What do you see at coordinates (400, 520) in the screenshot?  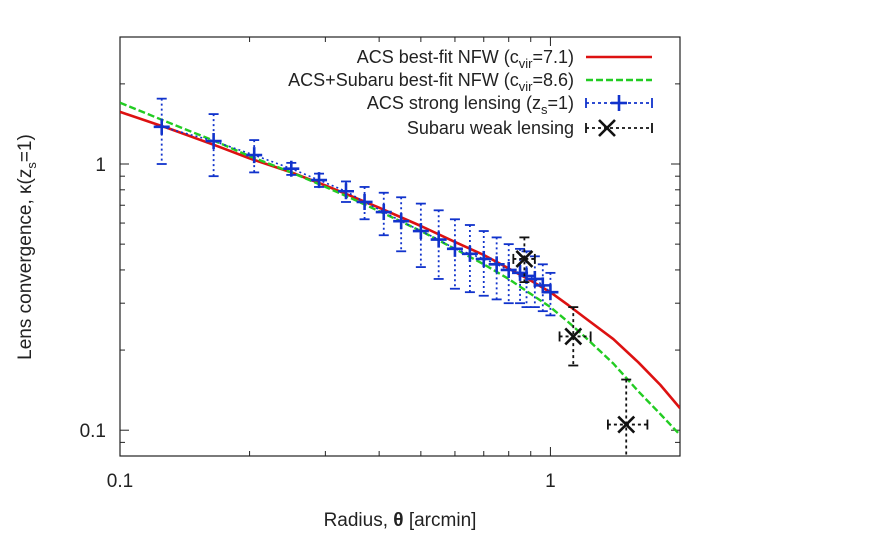 I see `x-axis-label: Radius, θ [arcmin]` at bounding box center [400, 520].